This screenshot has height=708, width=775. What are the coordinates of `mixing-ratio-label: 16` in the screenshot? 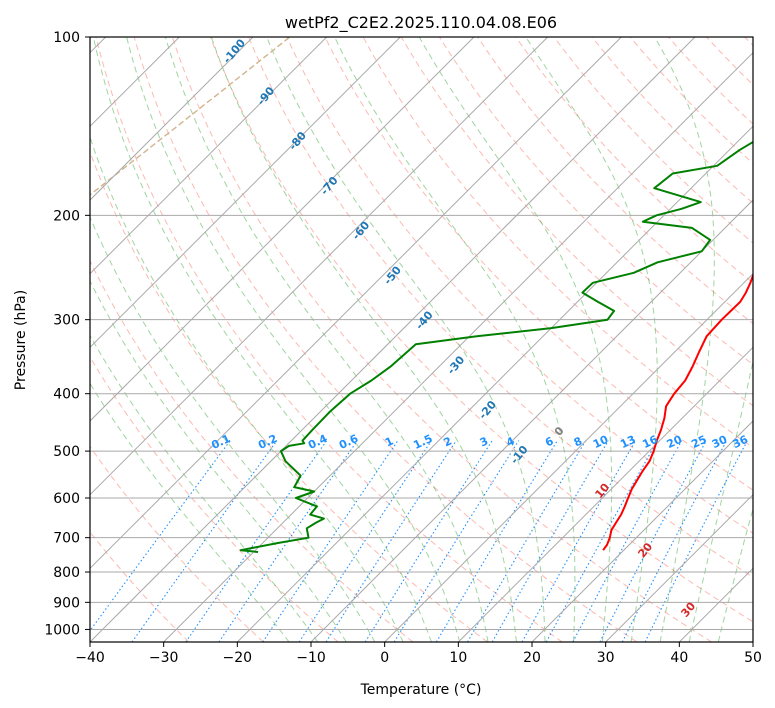 It's located at (650, 442).